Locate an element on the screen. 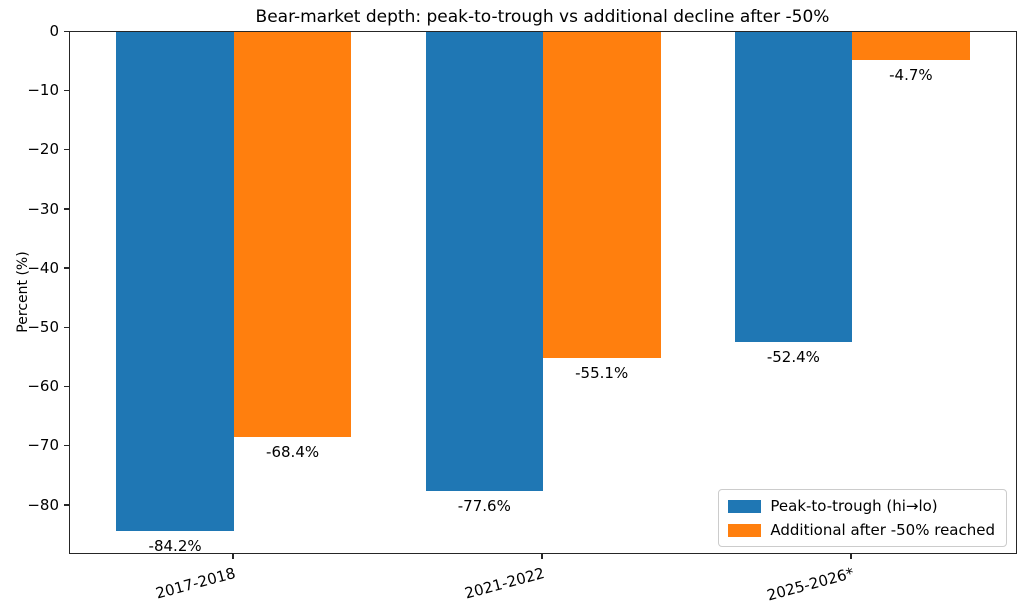 The height and width of the screenshot is (610, 1024). bar-additional-2025-2026* is located at coordinates (911, 46).